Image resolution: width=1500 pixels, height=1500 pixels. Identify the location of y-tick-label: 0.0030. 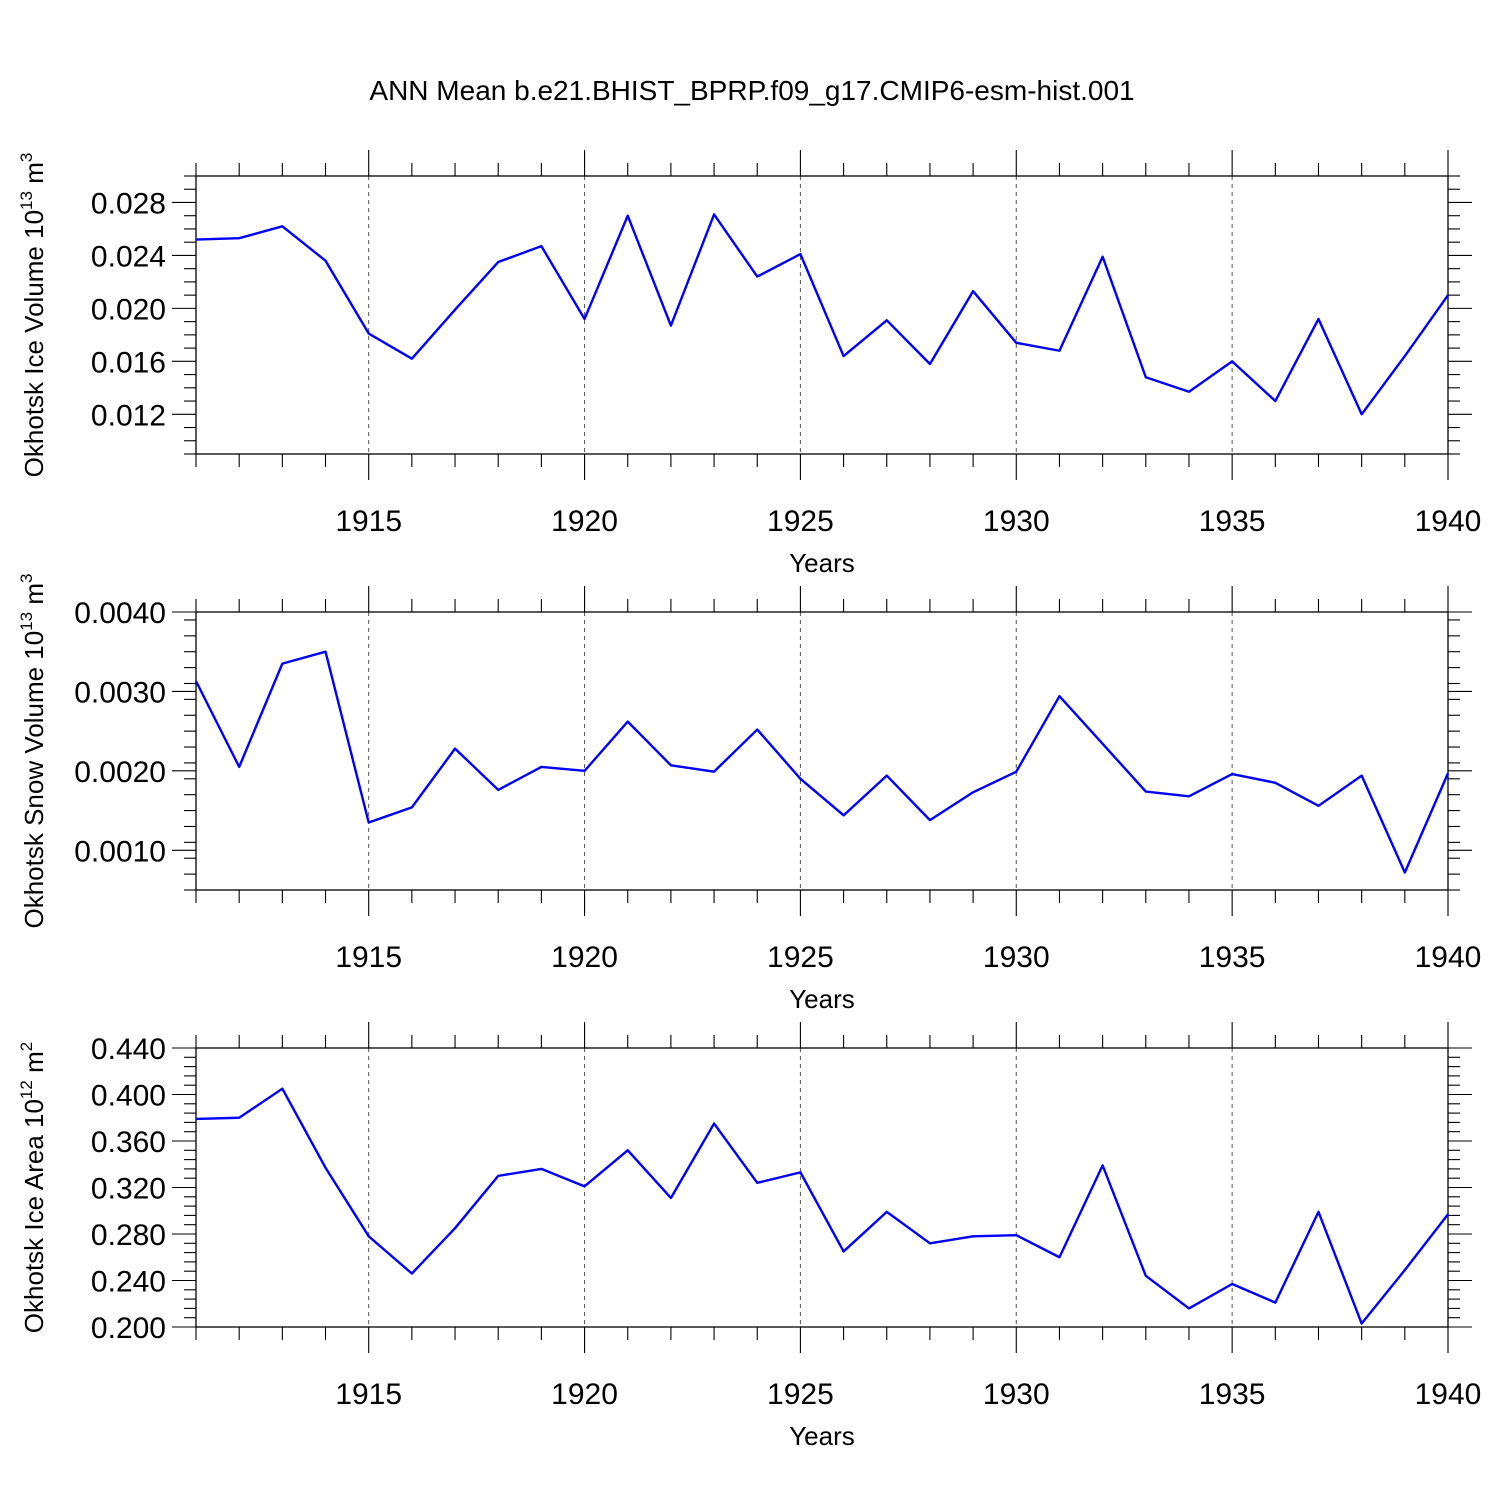
(120, 692).